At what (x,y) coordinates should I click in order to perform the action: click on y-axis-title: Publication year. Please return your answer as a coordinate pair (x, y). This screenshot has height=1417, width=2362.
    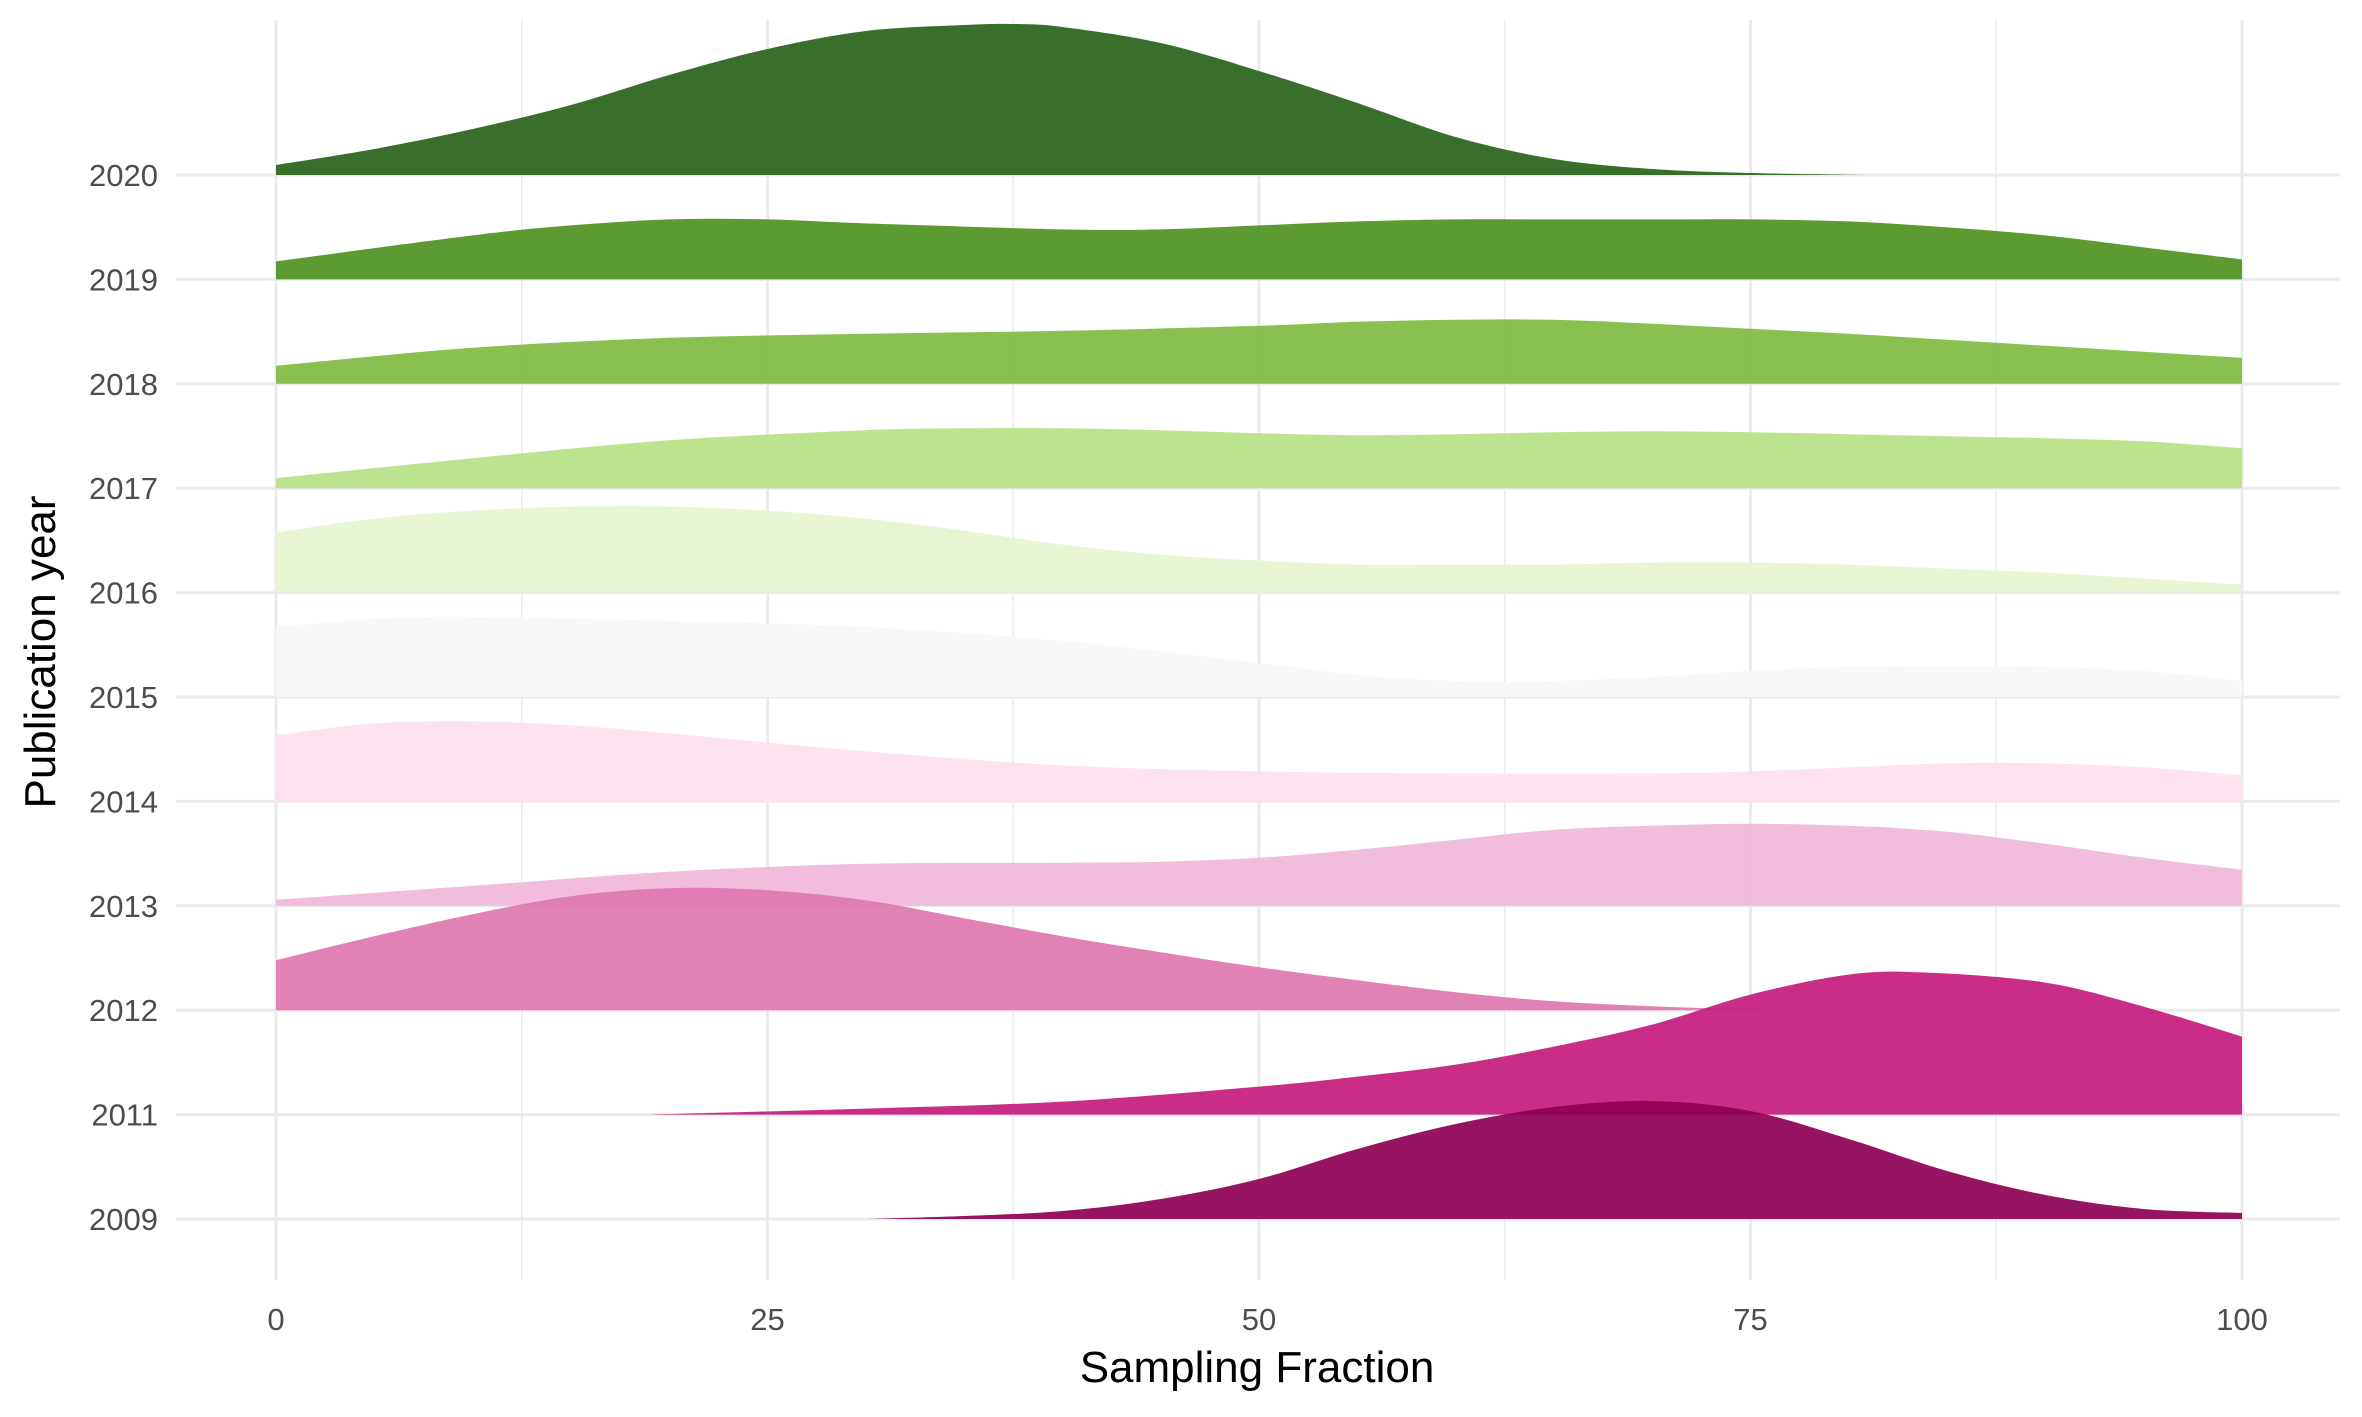
    Looking at the image, I should click on (40, 651).